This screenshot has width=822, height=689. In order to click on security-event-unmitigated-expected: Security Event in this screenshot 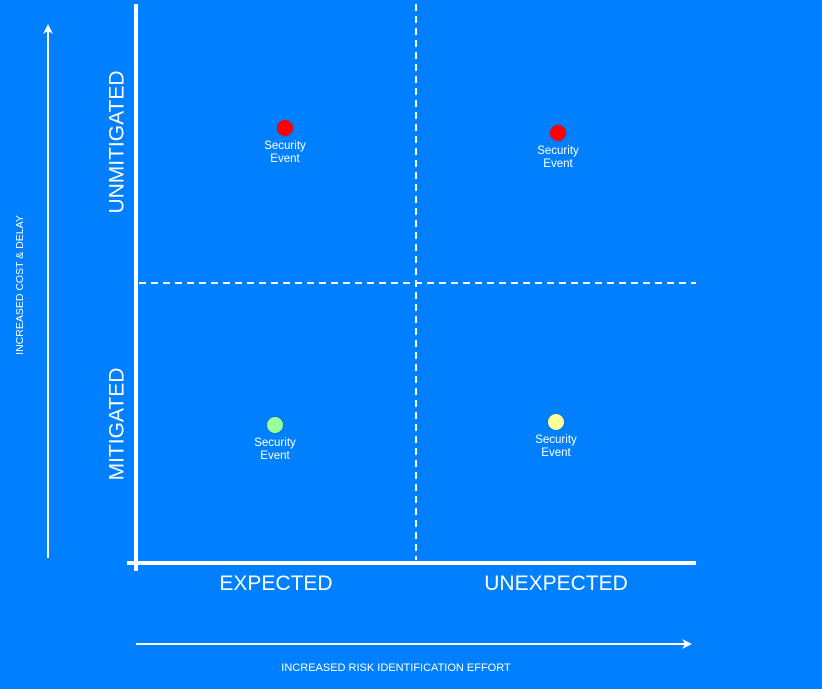, I will do `click(285, 143)`.